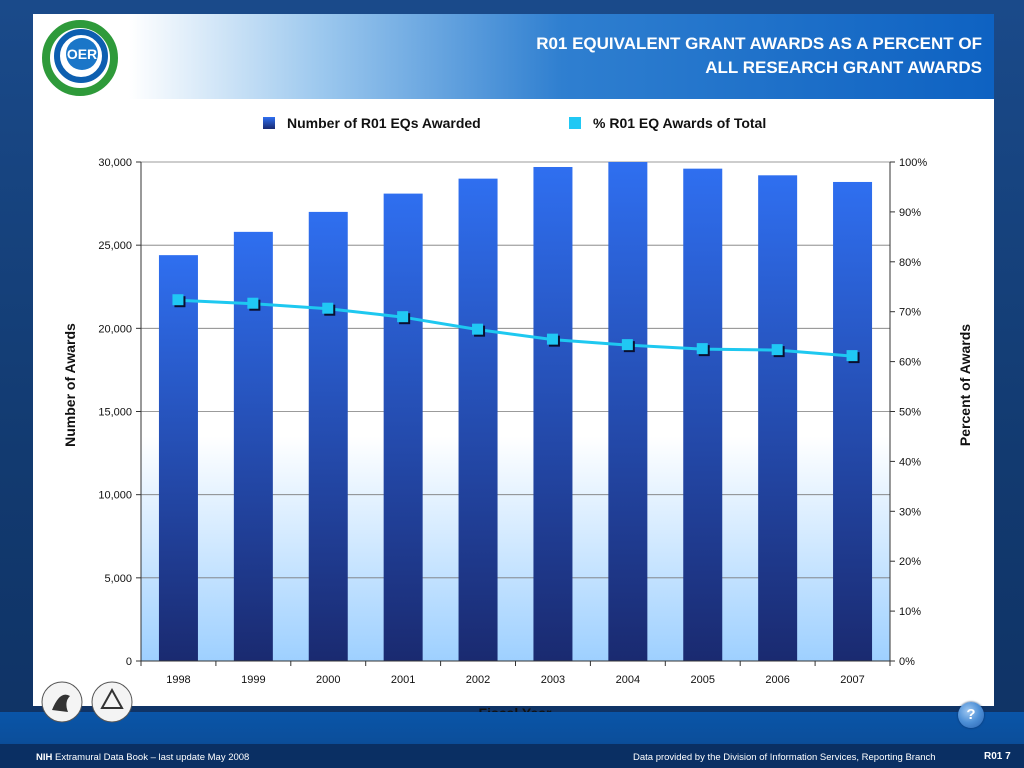 This screenshot has height=768, width=1024. Describe the element at coordinates (910, 363) in the screenshot. I see `y2-tick-label: 60%` at that location.